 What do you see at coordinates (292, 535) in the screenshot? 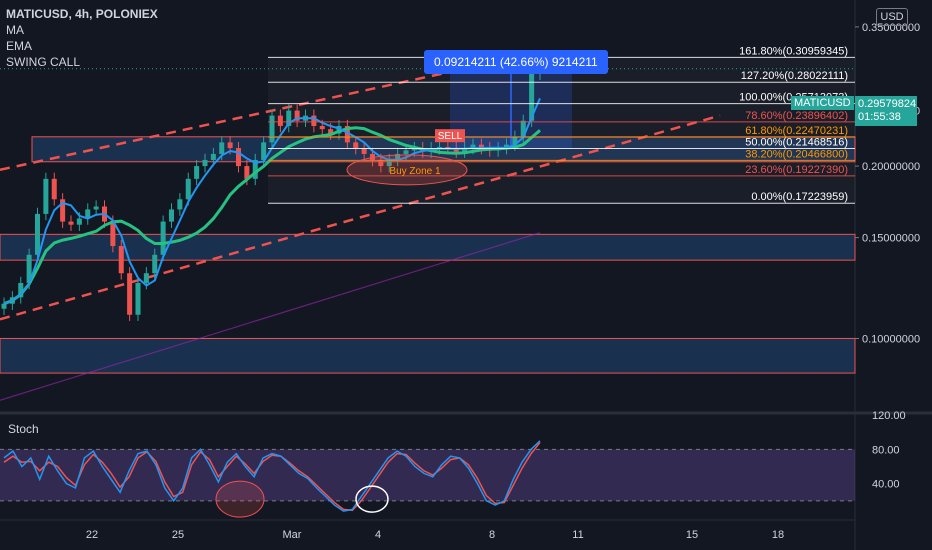
I see `x-tick-2: Mar` at bounding box center [292, 535].